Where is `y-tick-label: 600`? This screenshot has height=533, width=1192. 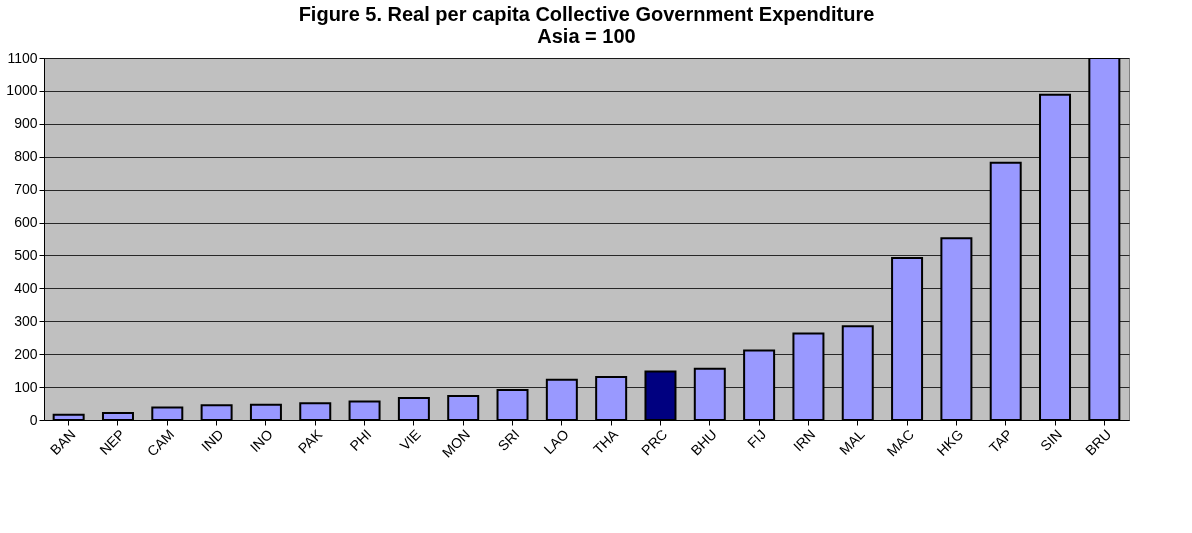
y-tick-label: 600 is located at coordinates (26, 222).